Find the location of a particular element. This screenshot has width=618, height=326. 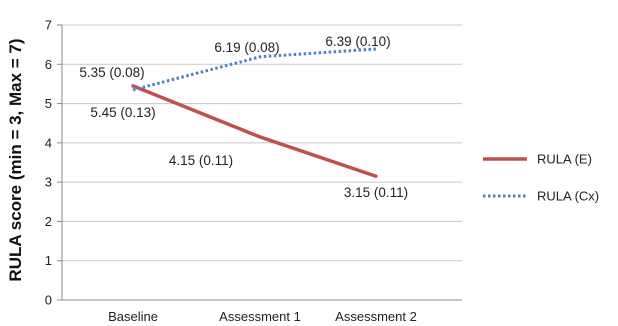

y-axis-label: RULA score (min = 3, Max = 7) is located at coordinates (15, 159).